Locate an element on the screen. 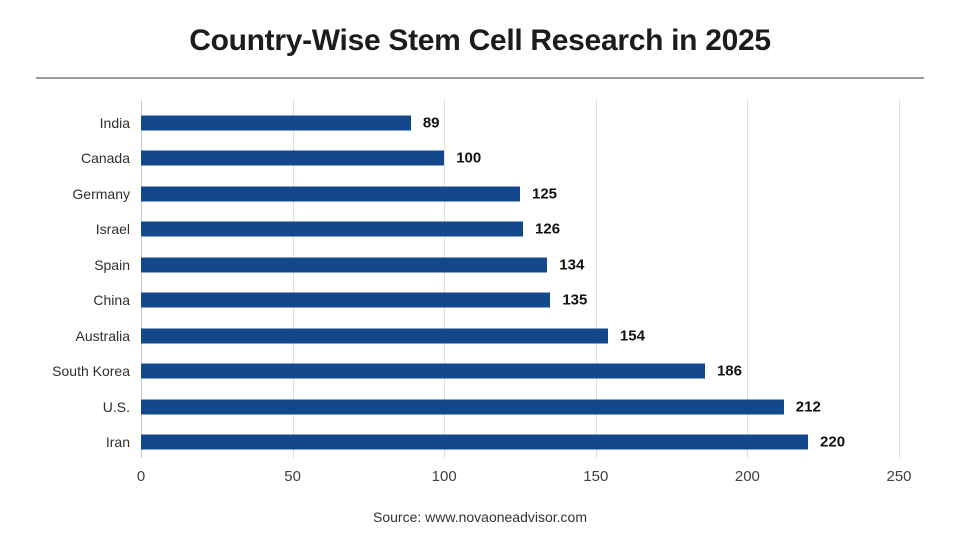 The image size is (960, 540). value-label-iran: 220 is located at coordinates (833, 442).